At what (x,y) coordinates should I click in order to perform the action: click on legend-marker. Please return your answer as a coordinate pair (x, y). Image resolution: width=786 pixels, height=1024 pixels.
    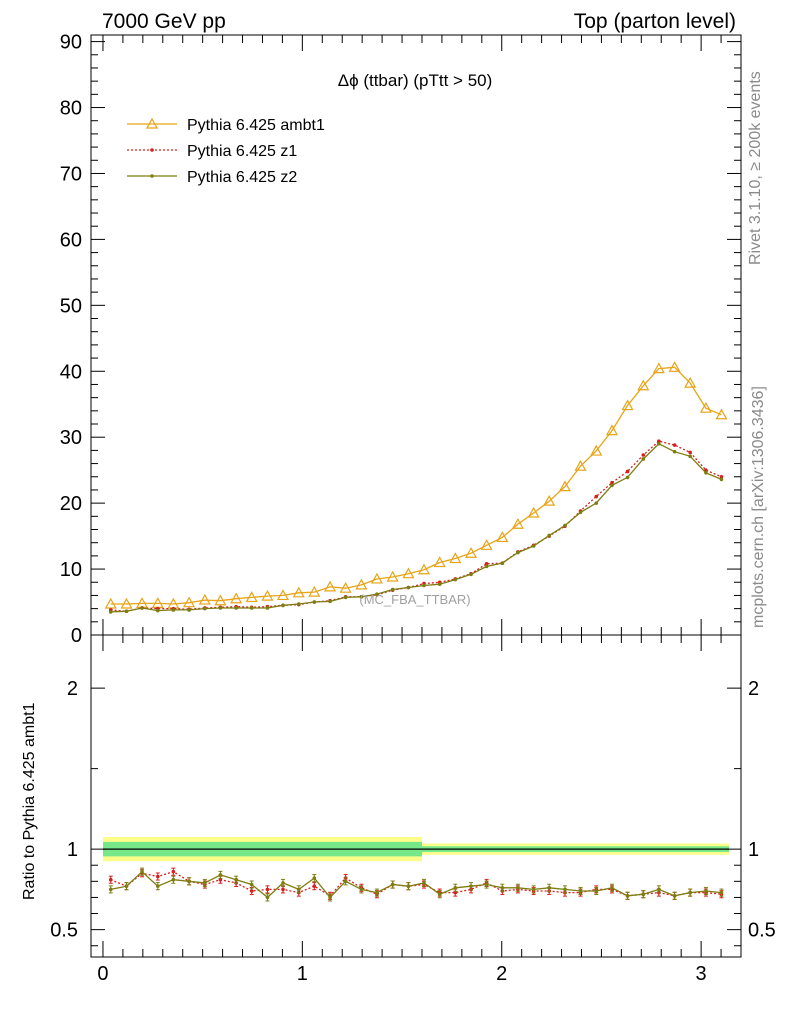
    Looking at the image, I should click on (152, 123).